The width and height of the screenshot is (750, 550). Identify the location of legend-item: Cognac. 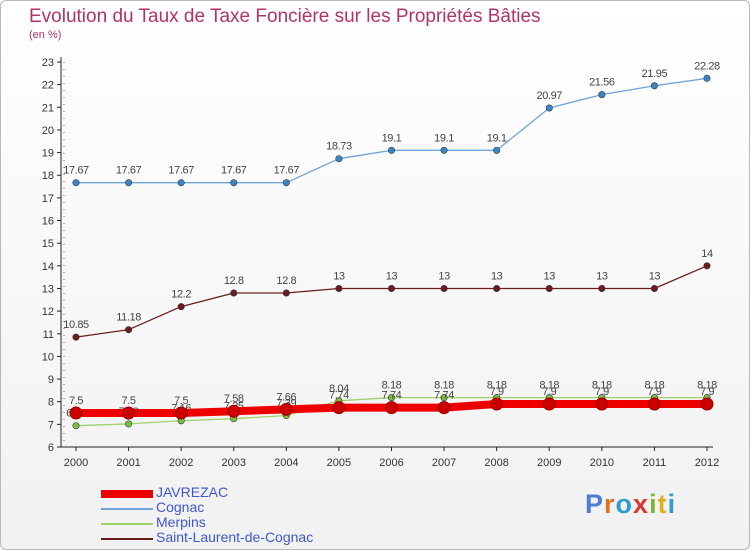
(251, 508).